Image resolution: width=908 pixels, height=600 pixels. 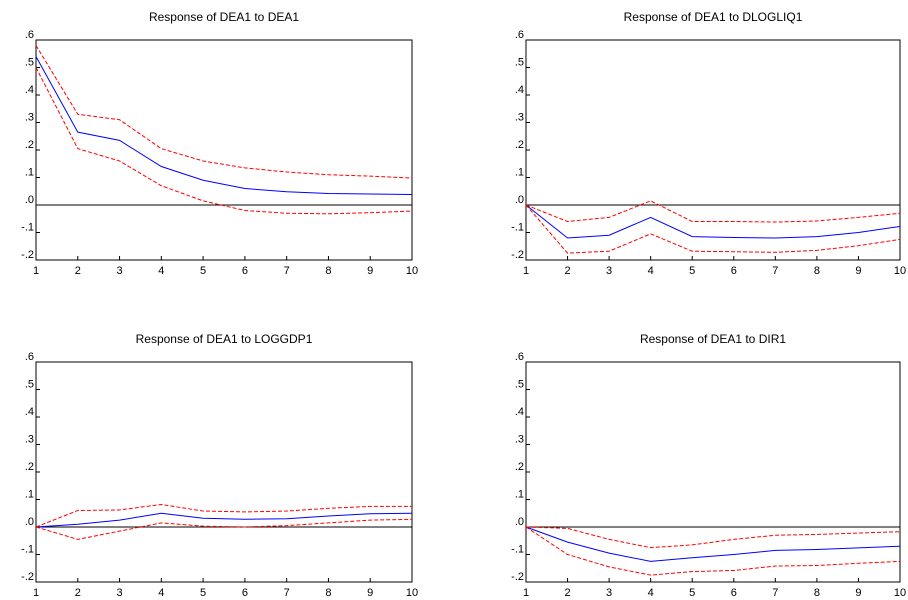 I want to click on chart-title: Response of DEA1 to LOGGDP1, so click(x=224, y=339).